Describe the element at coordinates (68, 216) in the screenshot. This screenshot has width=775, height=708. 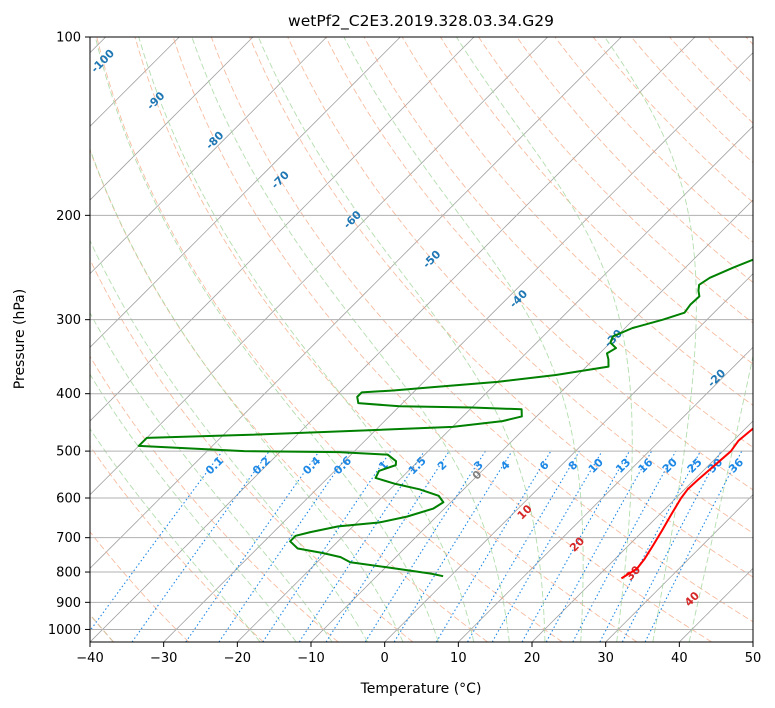
I see `y-tick-label: 200` at that location.